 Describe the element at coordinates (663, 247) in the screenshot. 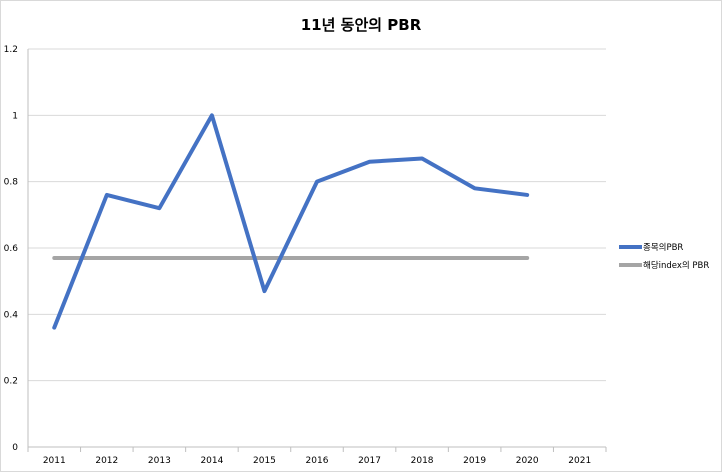

I see `legend-label: 종목의PBR` at that location.